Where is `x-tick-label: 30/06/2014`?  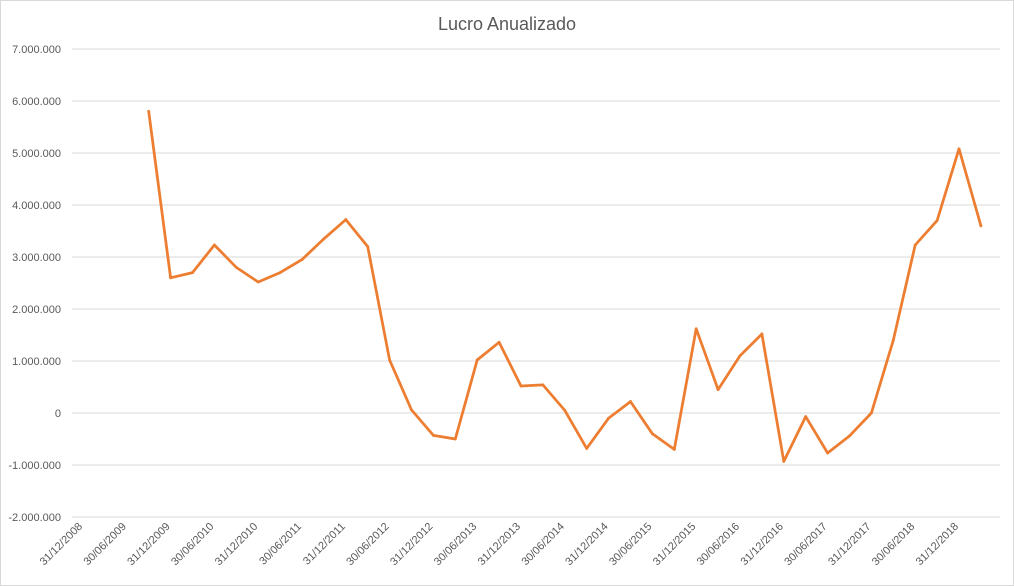 x-tick-label: 30/06/2014 is located at coordinates (543, 544).